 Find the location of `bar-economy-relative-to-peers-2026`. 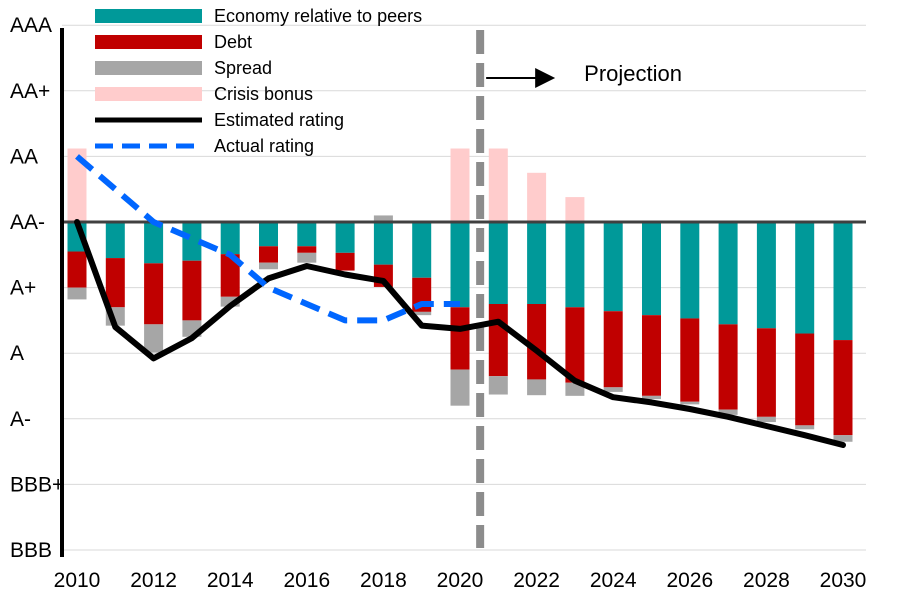

bar-economy-relative-to-peers-2026 is located at coordinates (690, 270).